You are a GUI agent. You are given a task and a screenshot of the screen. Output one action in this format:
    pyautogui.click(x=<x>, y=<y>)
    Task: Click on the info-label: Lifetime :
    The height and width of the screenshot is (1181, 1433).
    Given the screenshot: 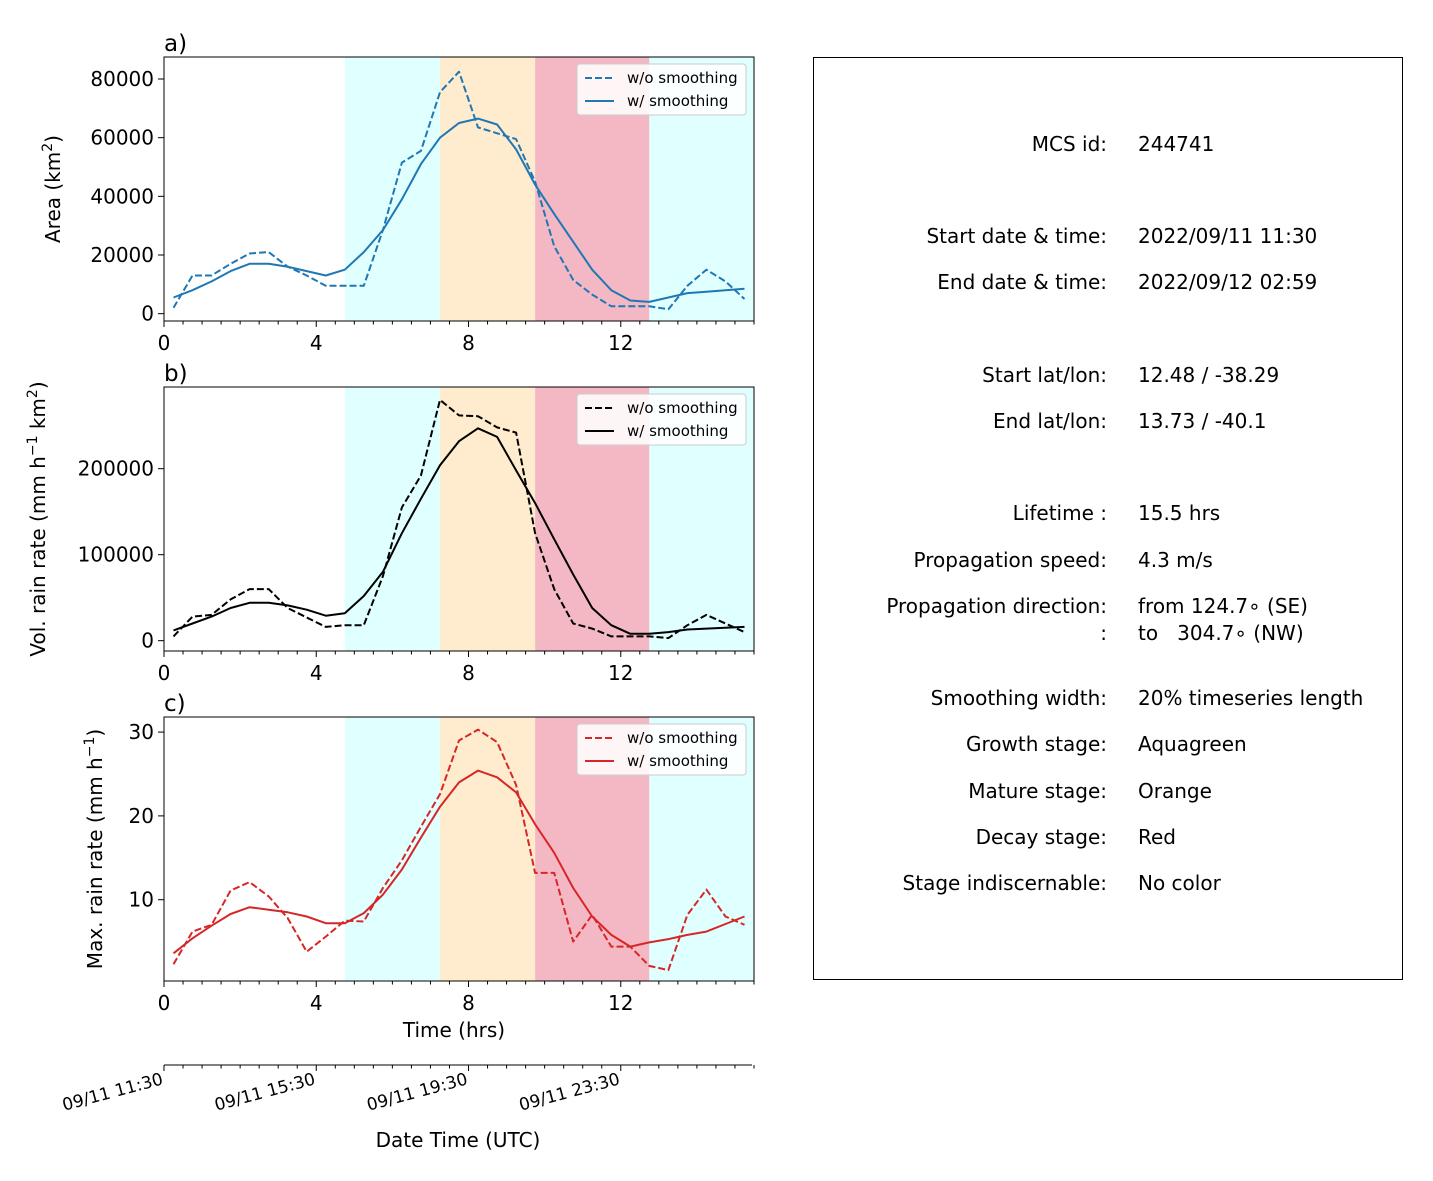 What is the action you would take?
    pyautogui.click(x=1059, y=513)
    